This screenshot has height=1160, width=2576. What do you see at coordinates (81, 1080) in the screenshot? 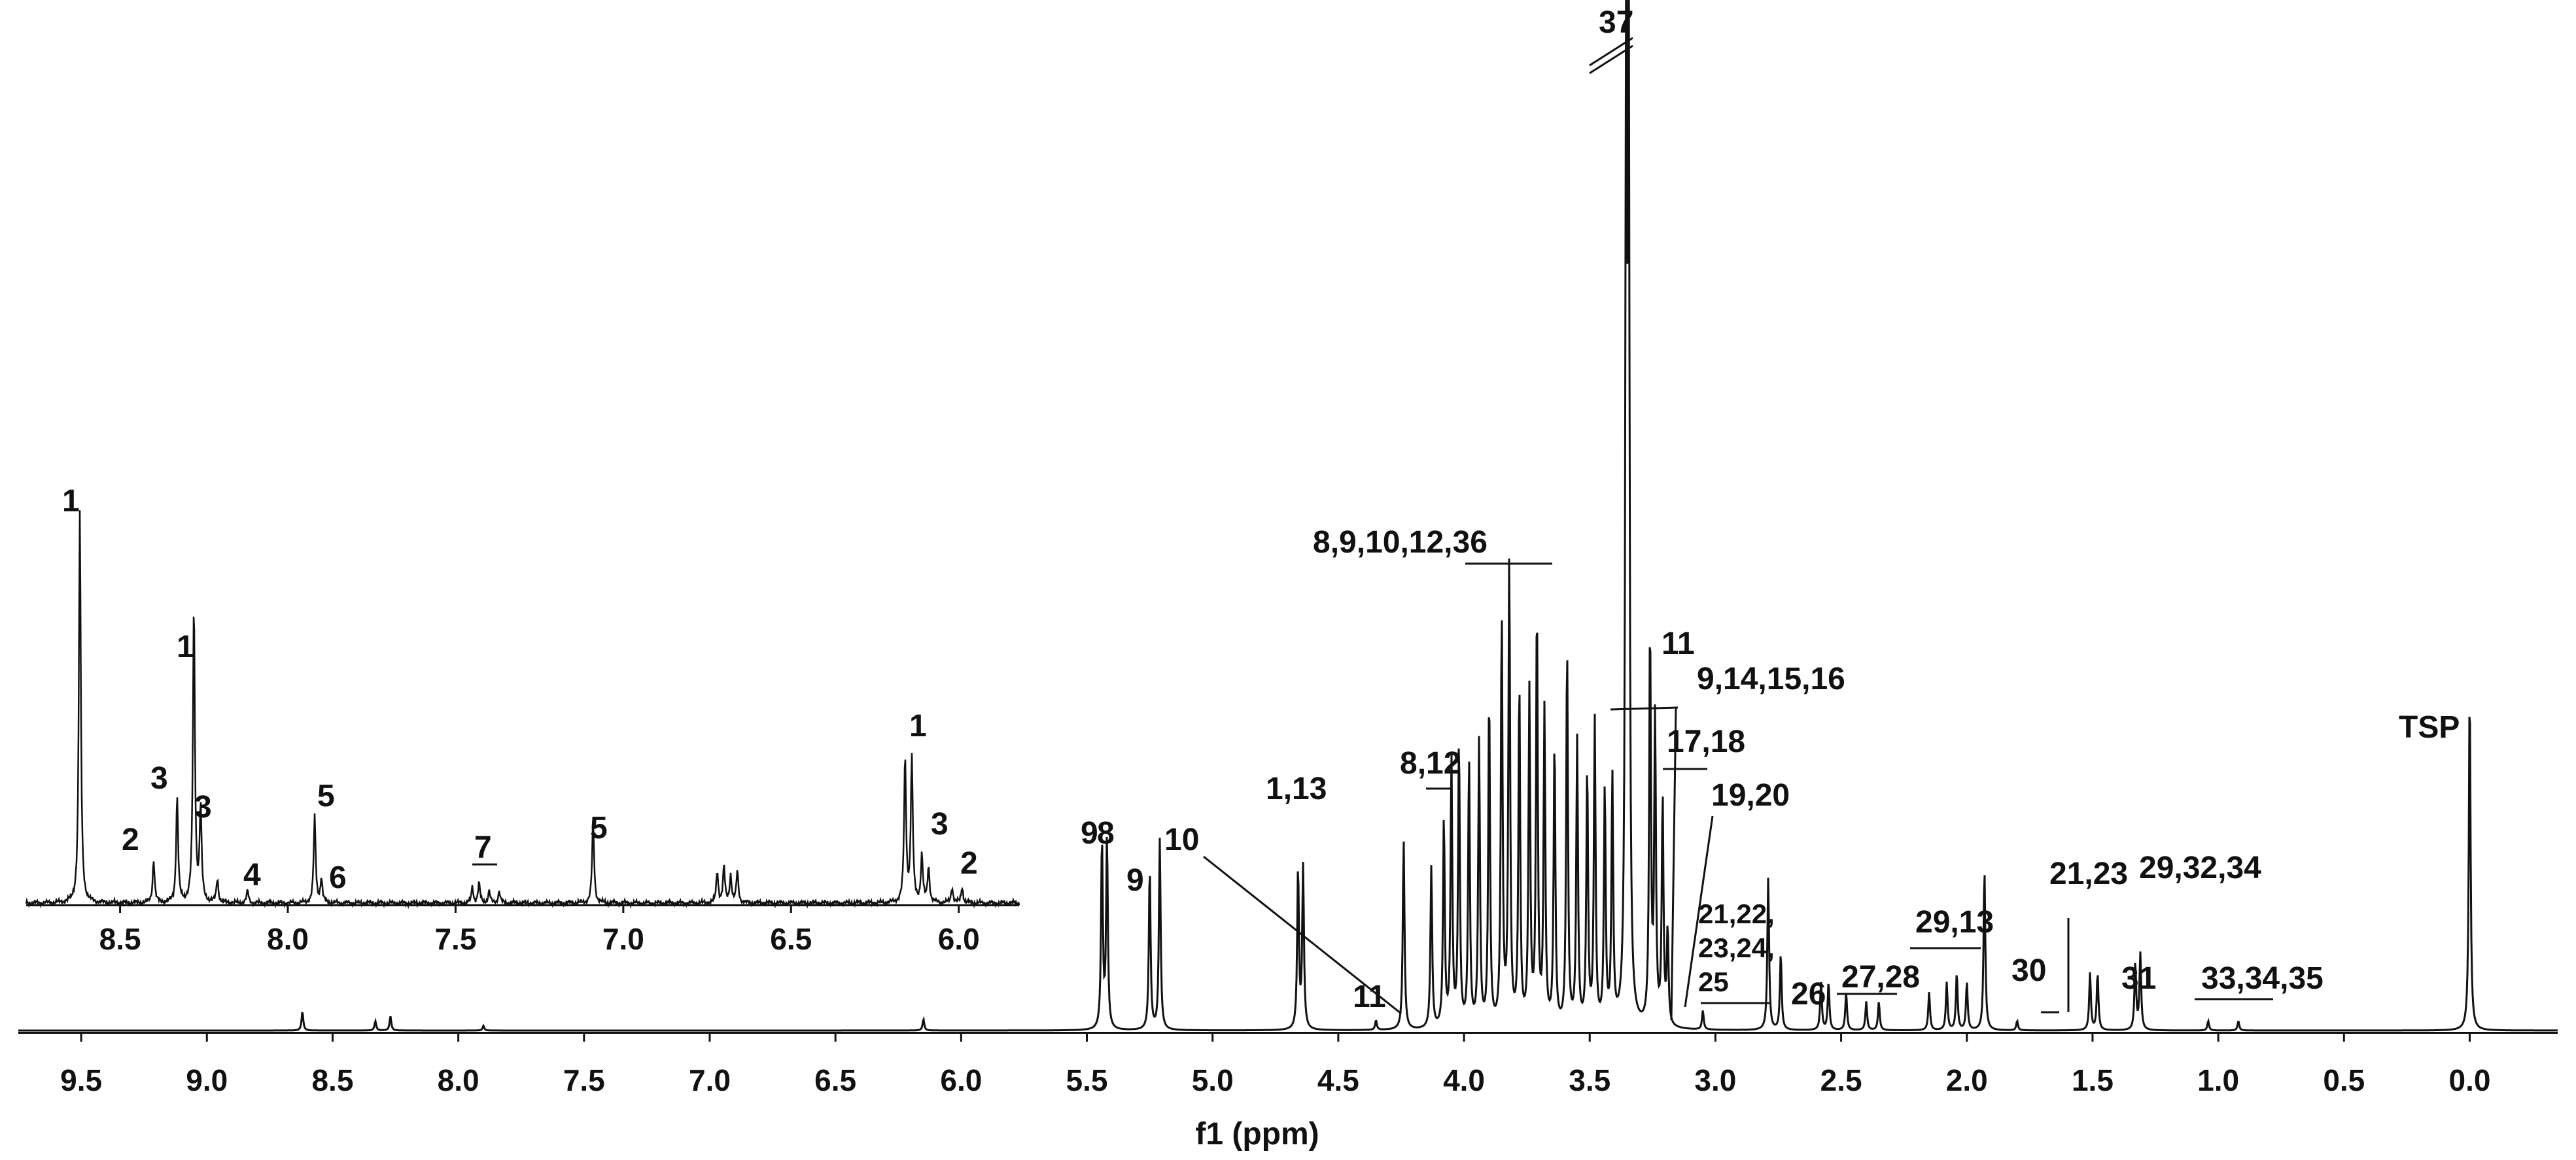
I see `x-tick-label: 9.5` at bounding box center [81, 1080].